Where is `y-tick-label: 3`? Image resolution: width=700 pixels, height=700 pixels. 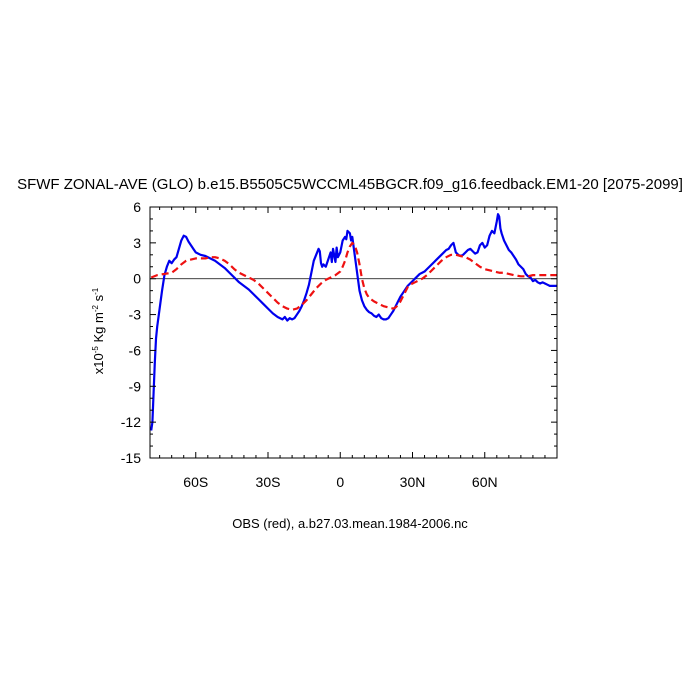
y-tick-label: 3 is located at coordinates (137, 243).